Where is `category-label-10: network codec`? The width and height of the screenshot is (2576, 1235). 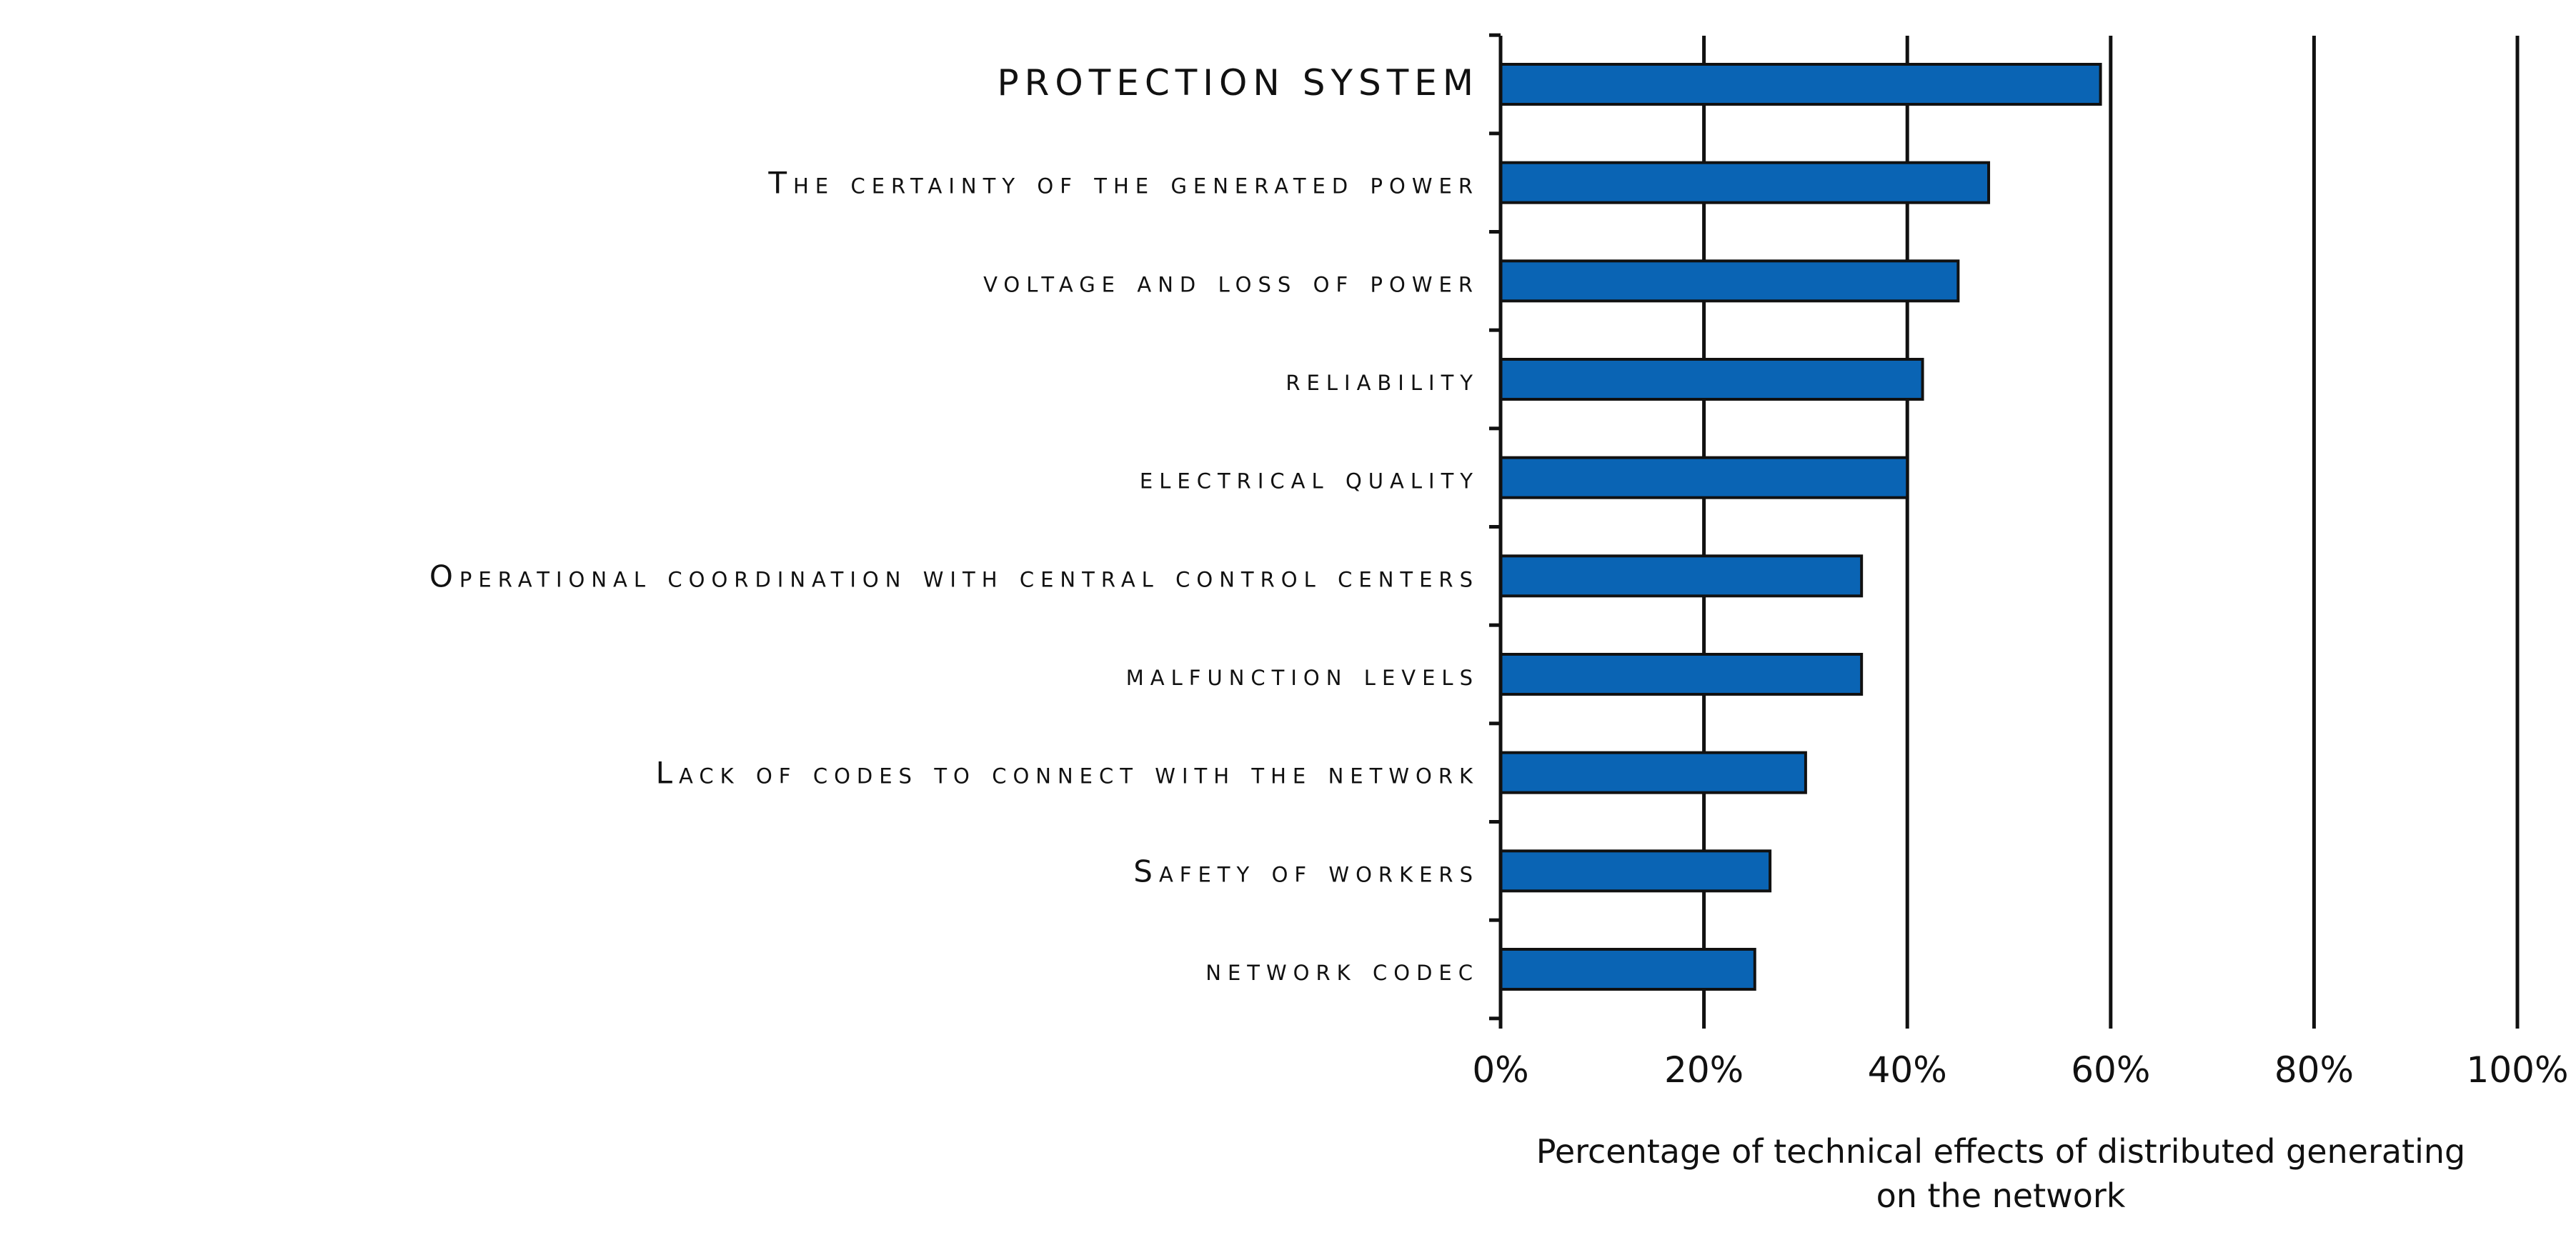 category-label-10: network codec is located at coordinates (1342, 969).